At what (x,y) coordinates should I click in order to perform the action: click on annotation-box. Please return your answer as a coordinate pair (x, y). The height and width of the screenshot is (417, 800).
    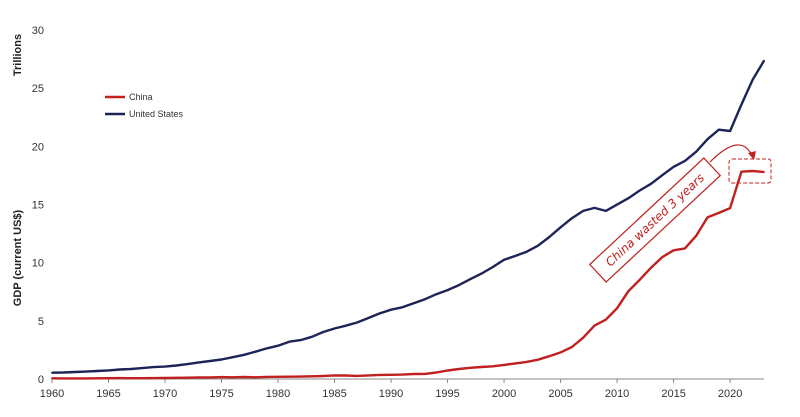
    Looking at the image, I should click on (655, 220).